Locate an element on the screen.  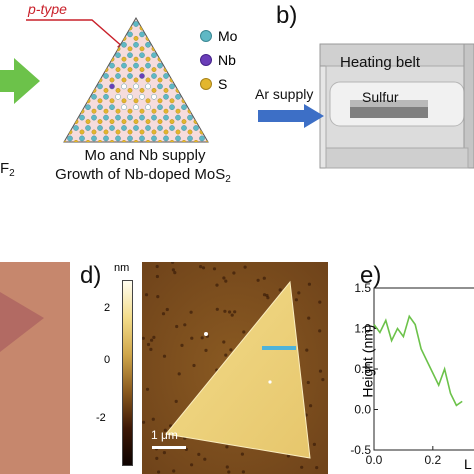
x-tick-label: 0.2 is located at coordinates (432, 460).